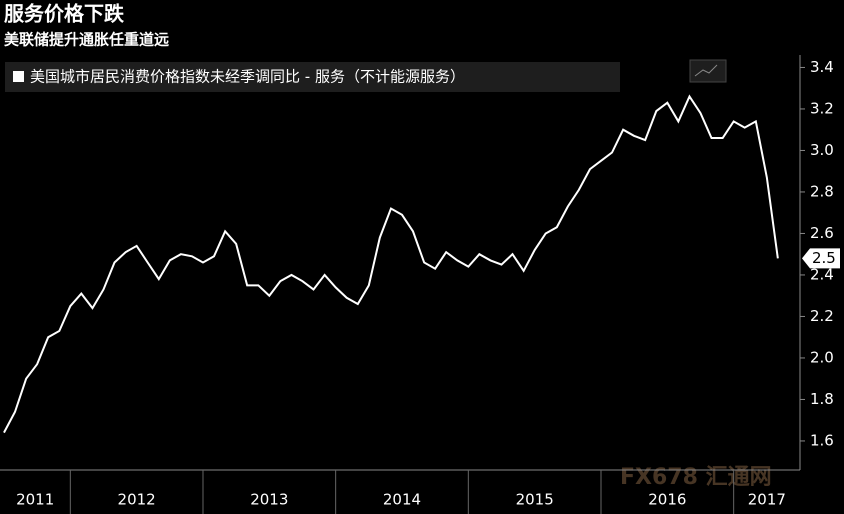 The image size is (844, 514). Describe the element at coordinates (767, 500) in the screenshot. I see `x-tick-label: 2017` at that location.